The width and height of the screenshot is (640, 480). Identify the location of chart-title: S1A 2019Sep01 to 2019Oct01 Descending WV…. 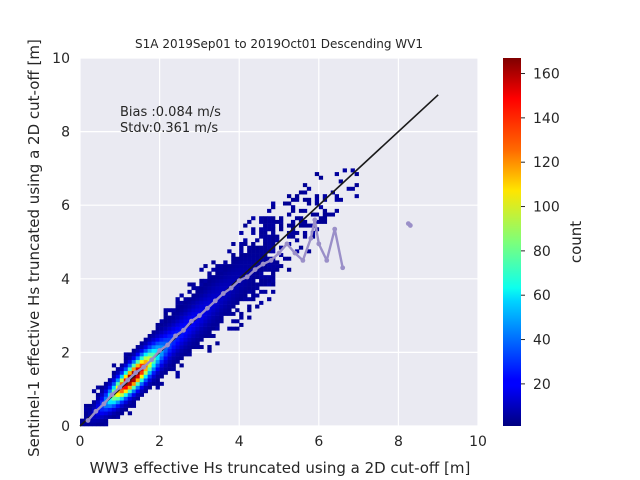
(279, 44).